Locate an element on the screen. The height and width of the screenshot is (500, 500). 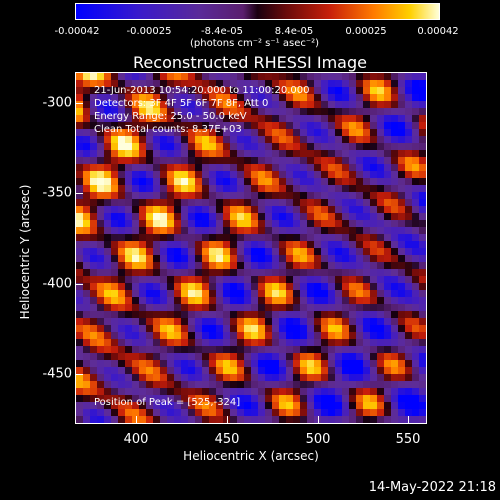
x-tick is located at coordinates (408, 420).